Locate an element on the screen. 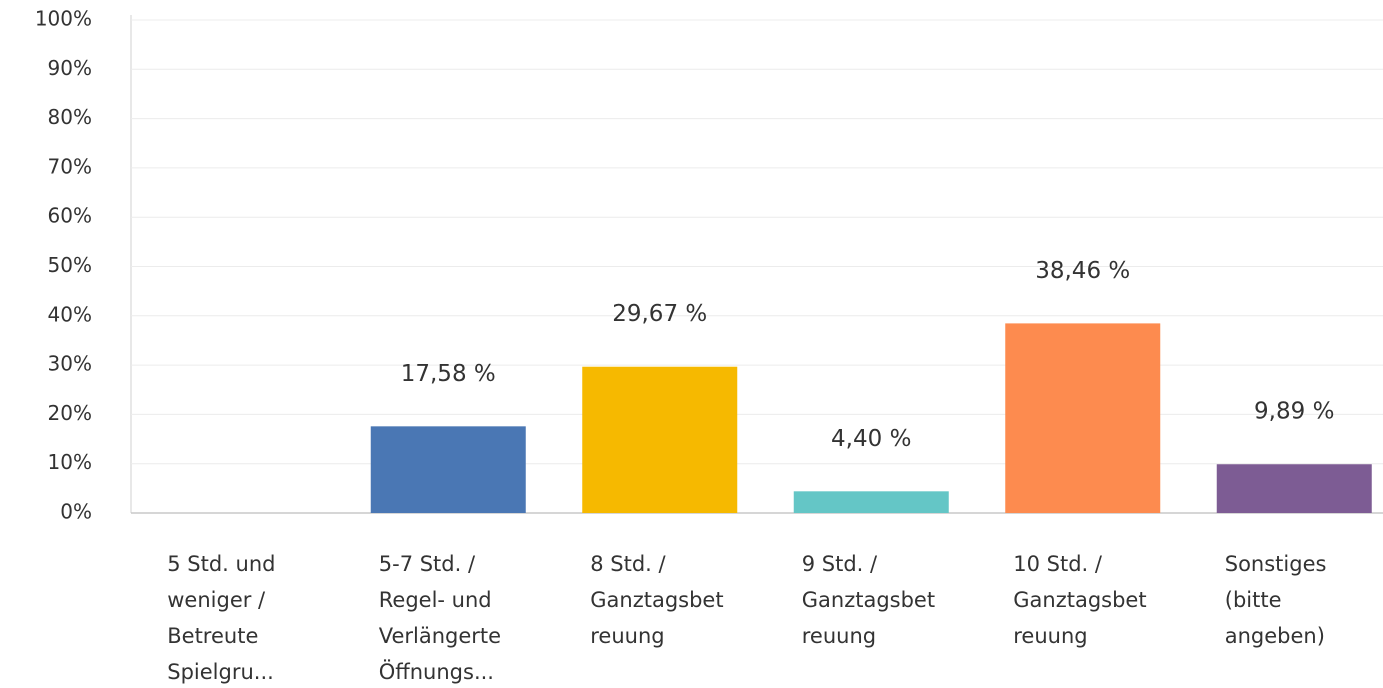 This screenshot has width=1383, height=688. x-tick-label: Sonstiges is located at coordinates (1276, 564).